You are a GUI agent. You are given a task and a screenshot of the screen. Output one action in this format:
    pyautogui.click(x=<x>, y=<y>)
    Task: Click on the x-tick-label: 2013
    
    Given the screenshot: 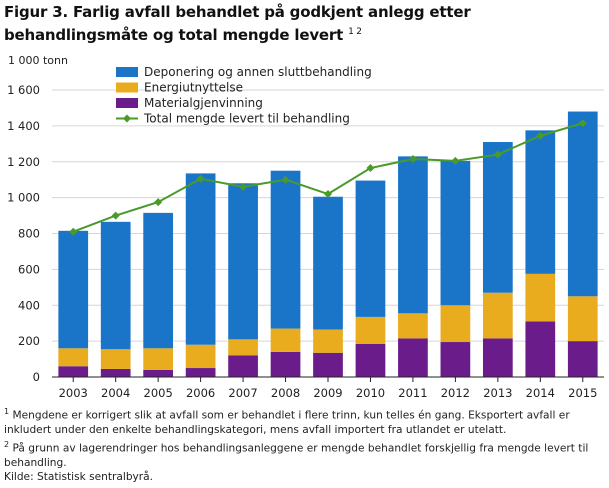 What is the action you would take?
    pyautogui.click(x=497, y=393)
    